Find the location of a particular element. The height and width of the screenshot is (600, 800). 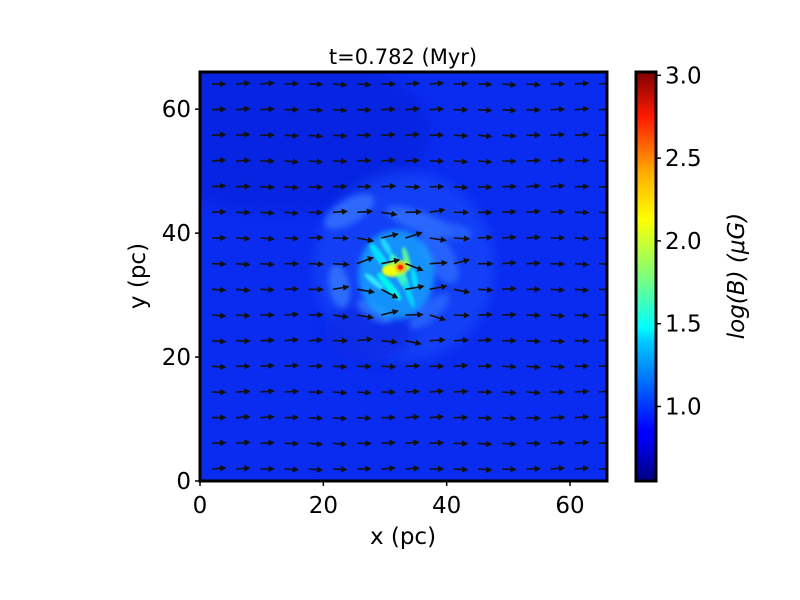

y-tick-label: 40 is located at coordinates (176, 234).